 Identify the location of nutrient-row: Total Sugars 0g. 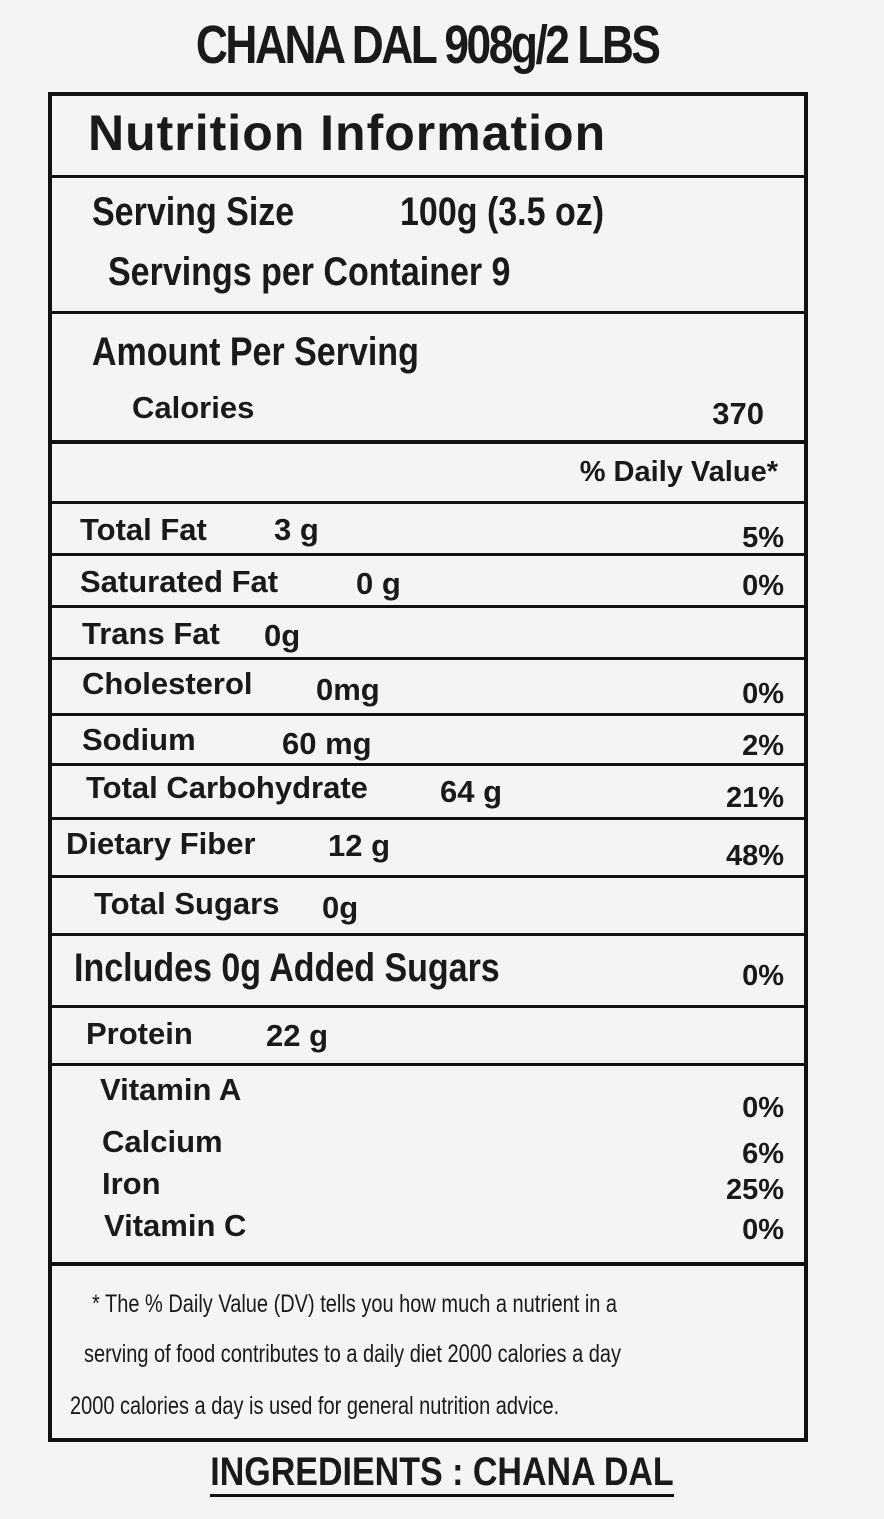
(428, 907).